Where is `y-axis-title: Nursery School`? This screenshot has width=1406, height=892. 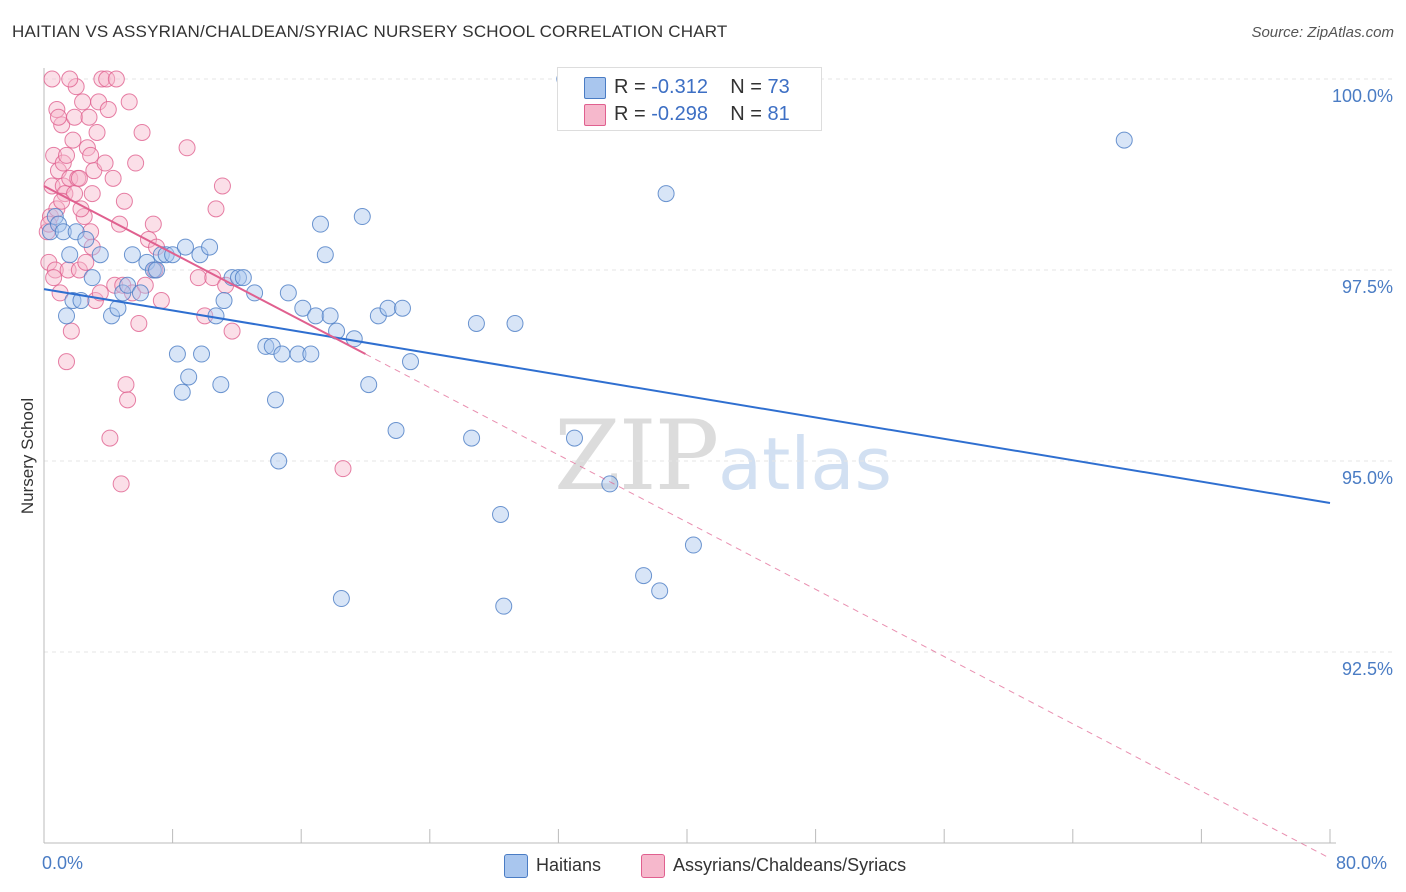 y-axis-title: Nursery School is located at coordinates (27, 456).